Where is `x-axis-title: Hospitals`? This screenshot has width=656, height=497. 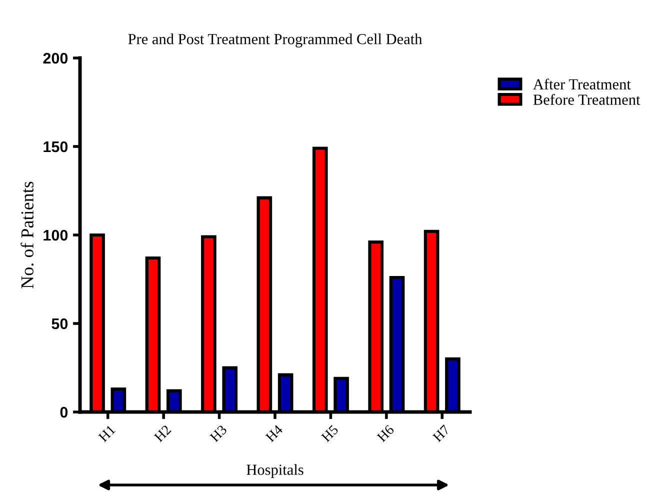 x-axis-title: Hospitals is located at coordinates (275, 471).